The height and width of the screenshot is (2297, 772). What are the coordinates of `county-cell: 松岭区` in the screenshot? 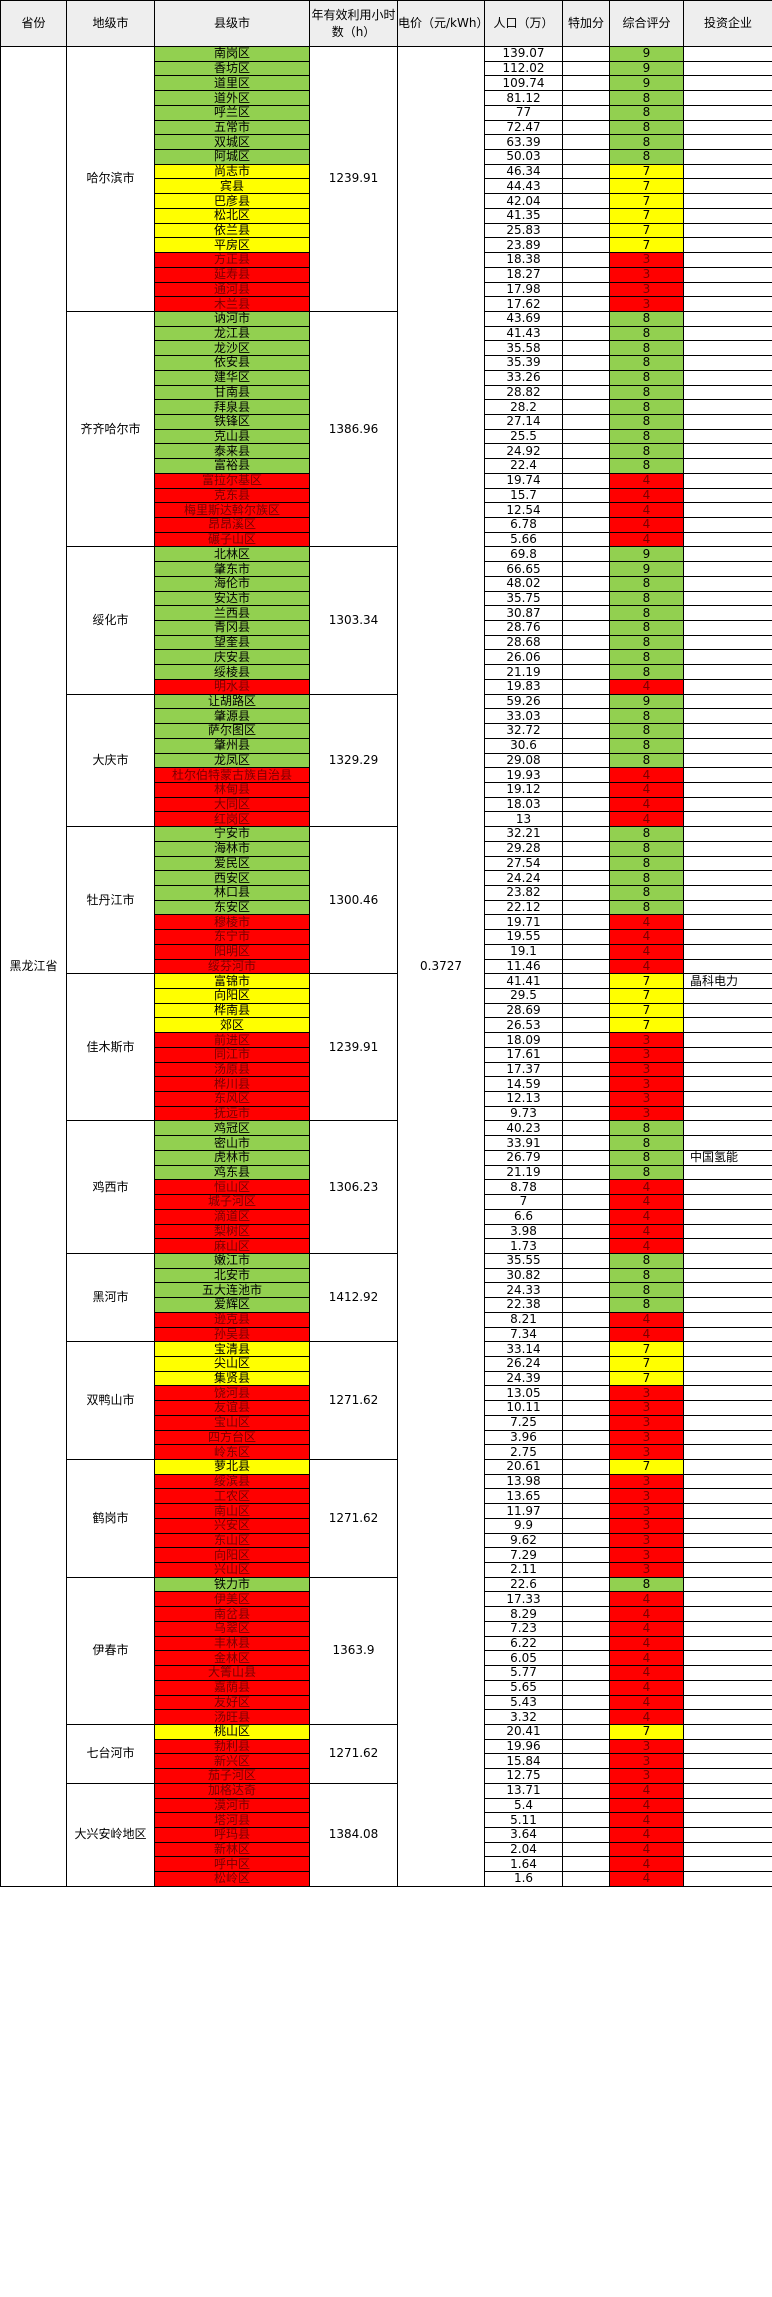 It's located at (232, 1879).